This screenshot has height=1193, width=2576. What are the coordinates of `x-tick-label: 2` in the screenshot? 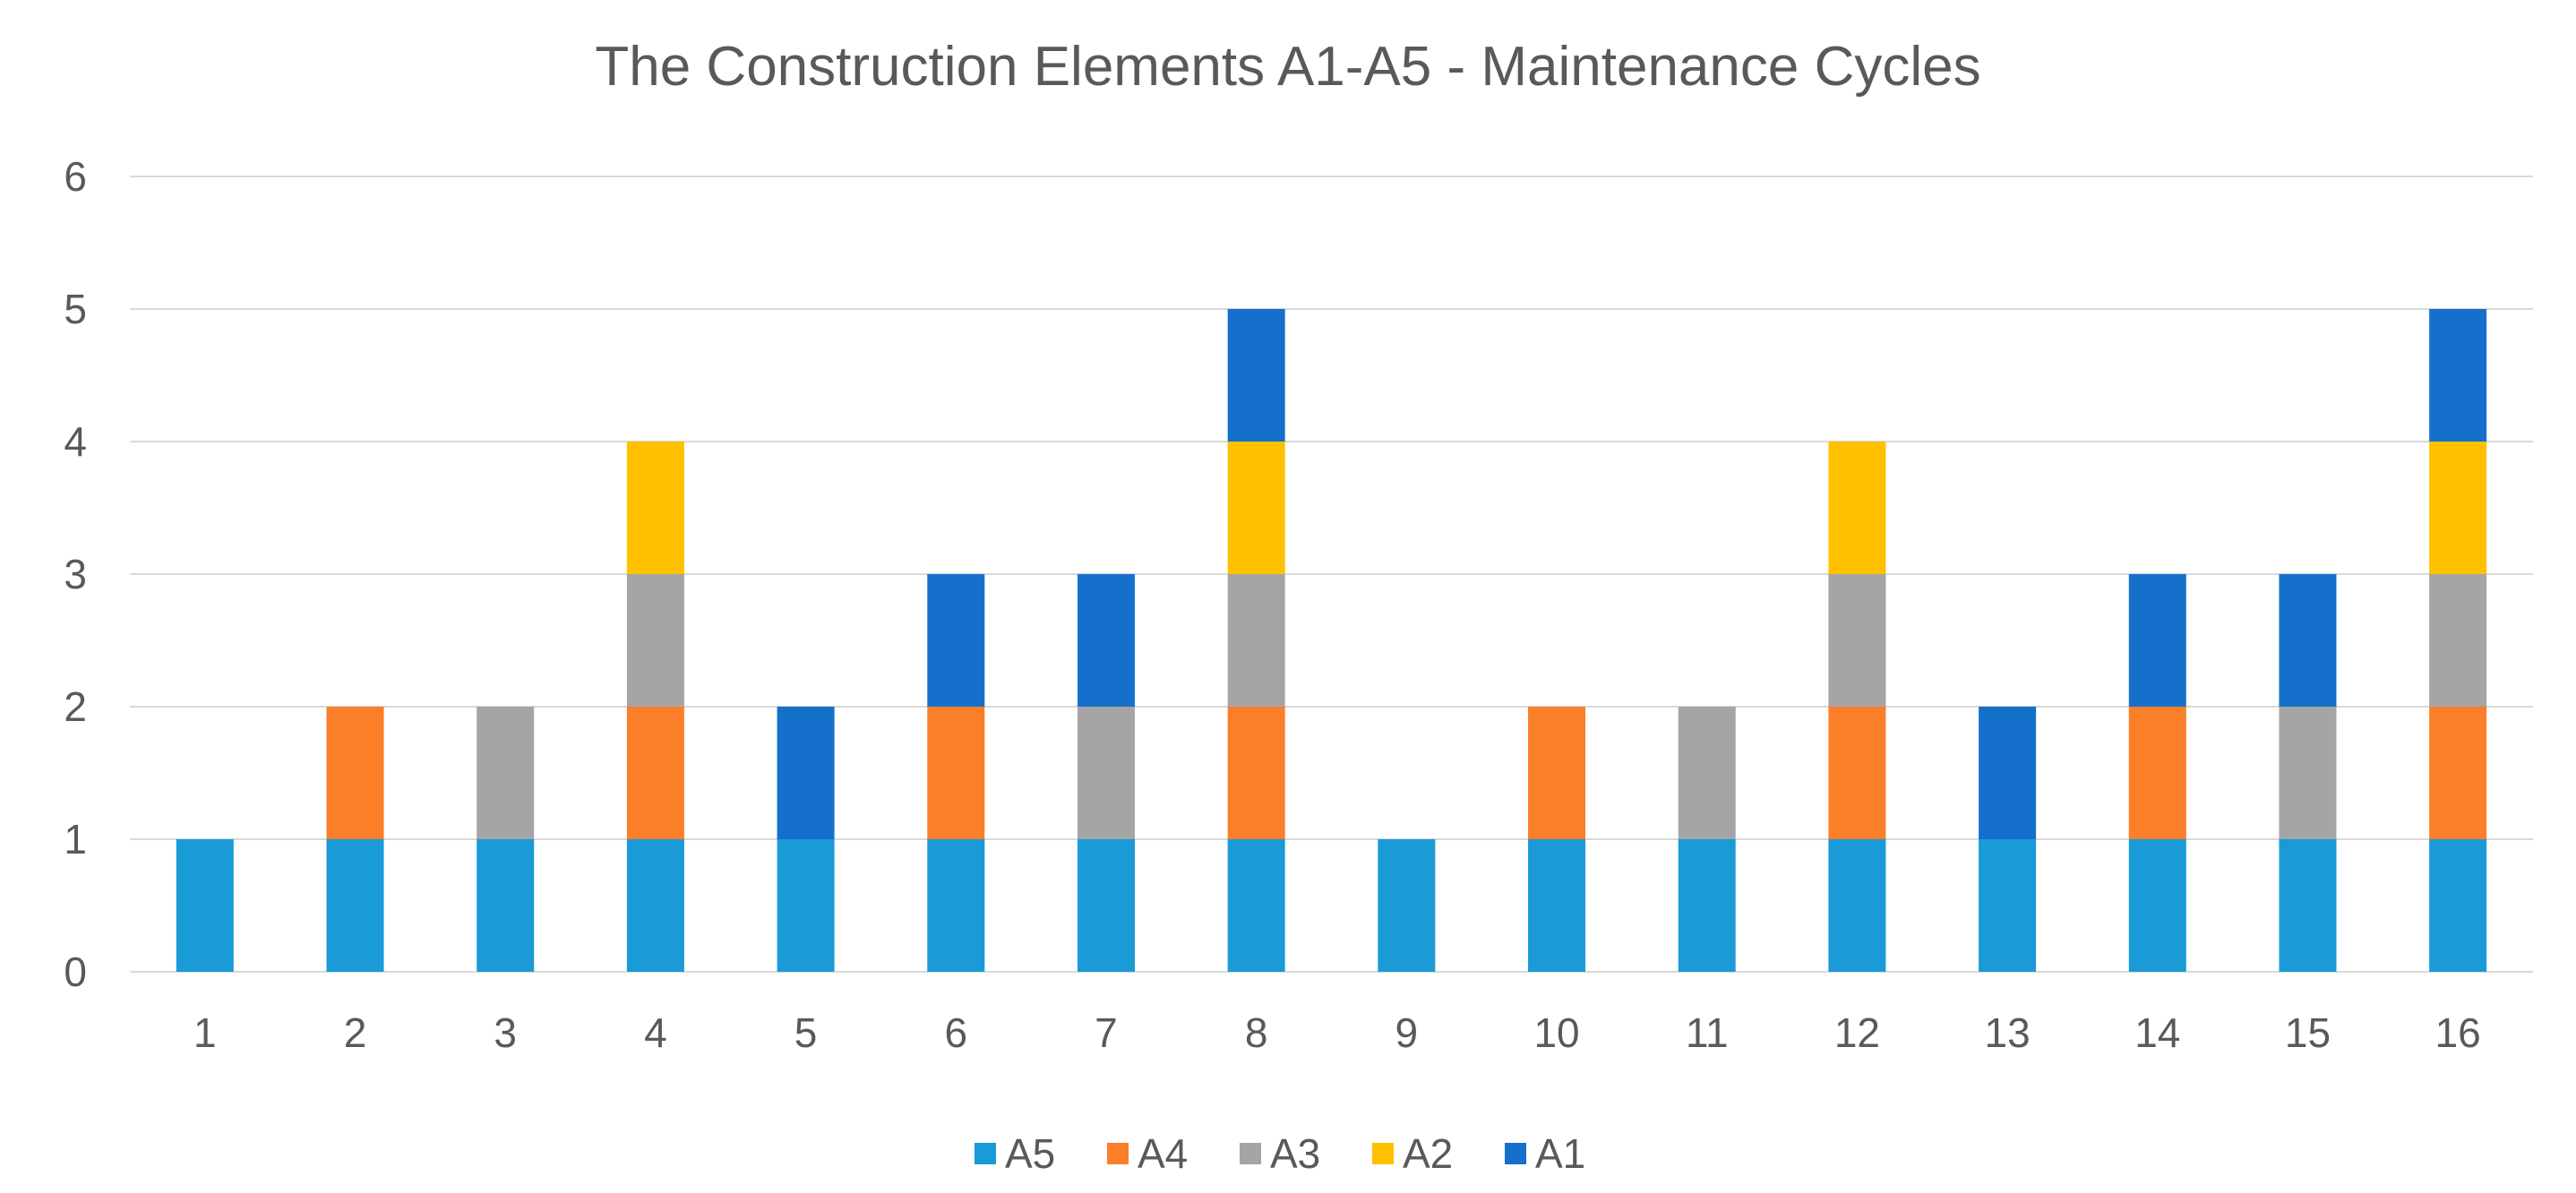 It's located at (355, 1032).